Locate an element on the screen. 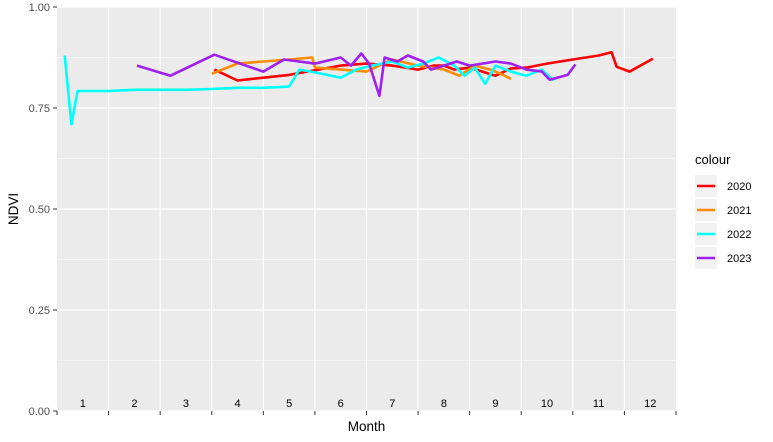 The width and height of the screenshot is (773, 442). month-label: 1 is located at coordinates (83, 404).